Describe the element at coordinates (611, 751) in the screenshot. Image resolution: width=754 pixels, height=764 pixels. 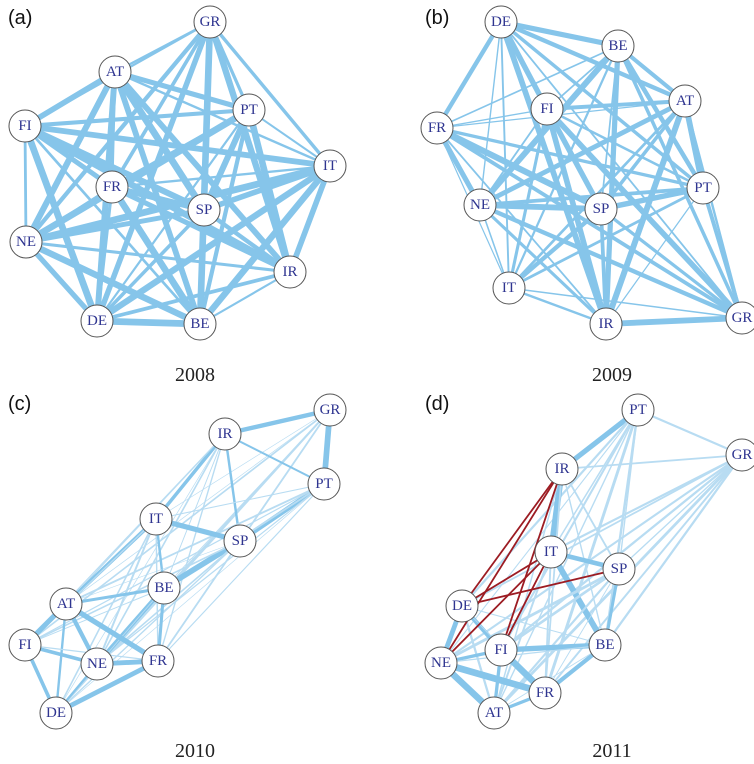
I see `year-caption: 2011` at that location.